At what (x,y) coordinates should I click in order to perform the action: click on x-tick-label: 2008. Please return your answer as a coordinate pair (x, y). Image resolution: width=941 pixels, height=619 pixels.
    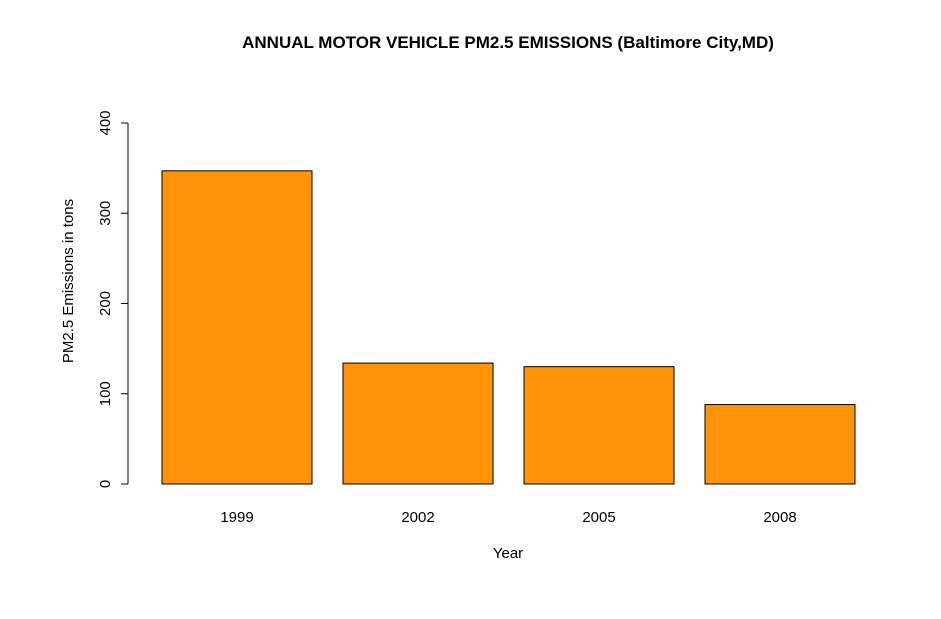
    Looking at the image, I should click on (779, 517).